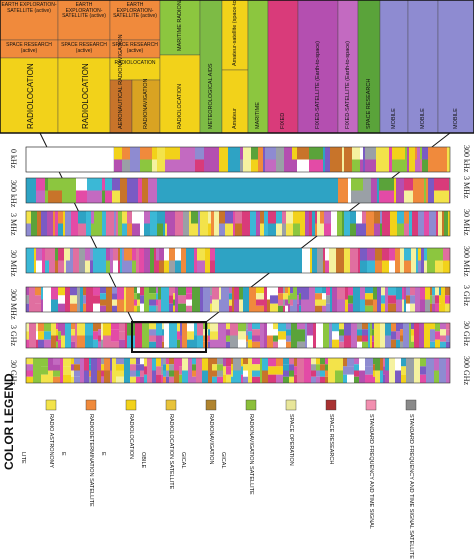  What do you see at coordinates (13, 159) in the screenshot?
I see `band-start-label: 0 kHz` at bounding box center [13, 159].